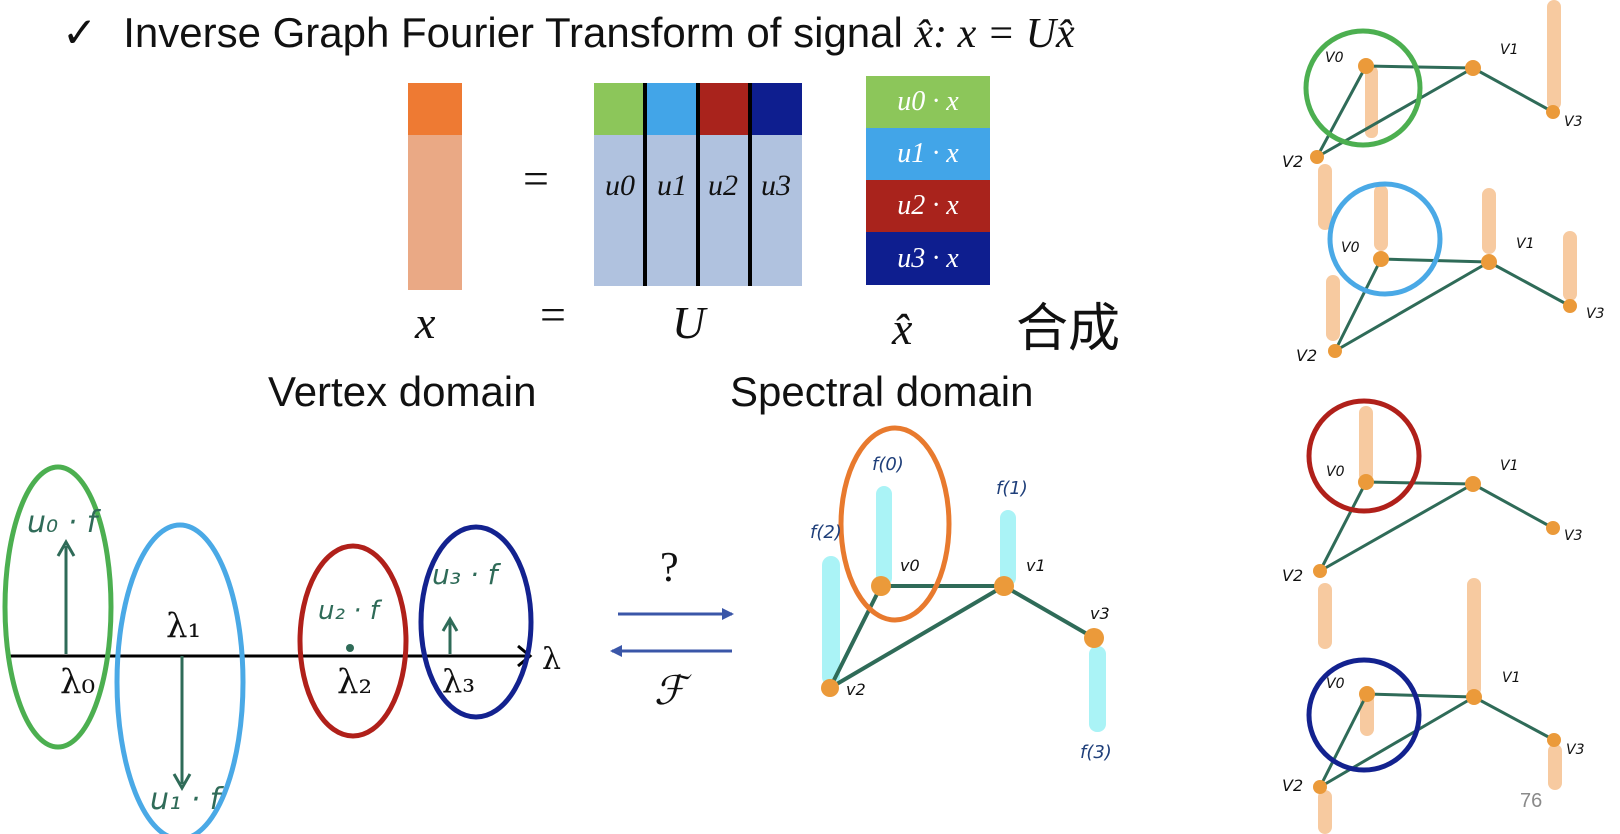 This screenshot has height=834, width=1620. I want to click on u0-label: u0, so click(620, 185).